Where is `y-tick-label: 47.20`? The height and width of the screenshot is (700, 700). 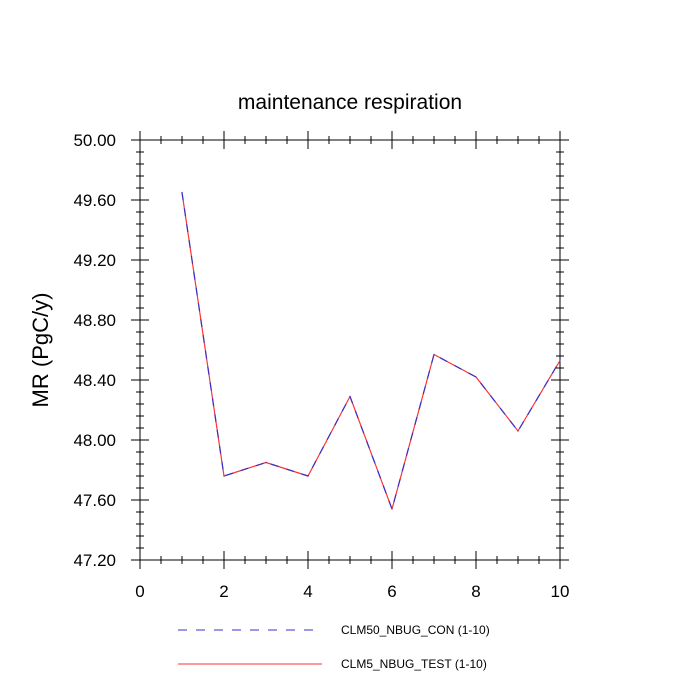
y-tick-label: 47.20 is located at coordinates (94, 560).